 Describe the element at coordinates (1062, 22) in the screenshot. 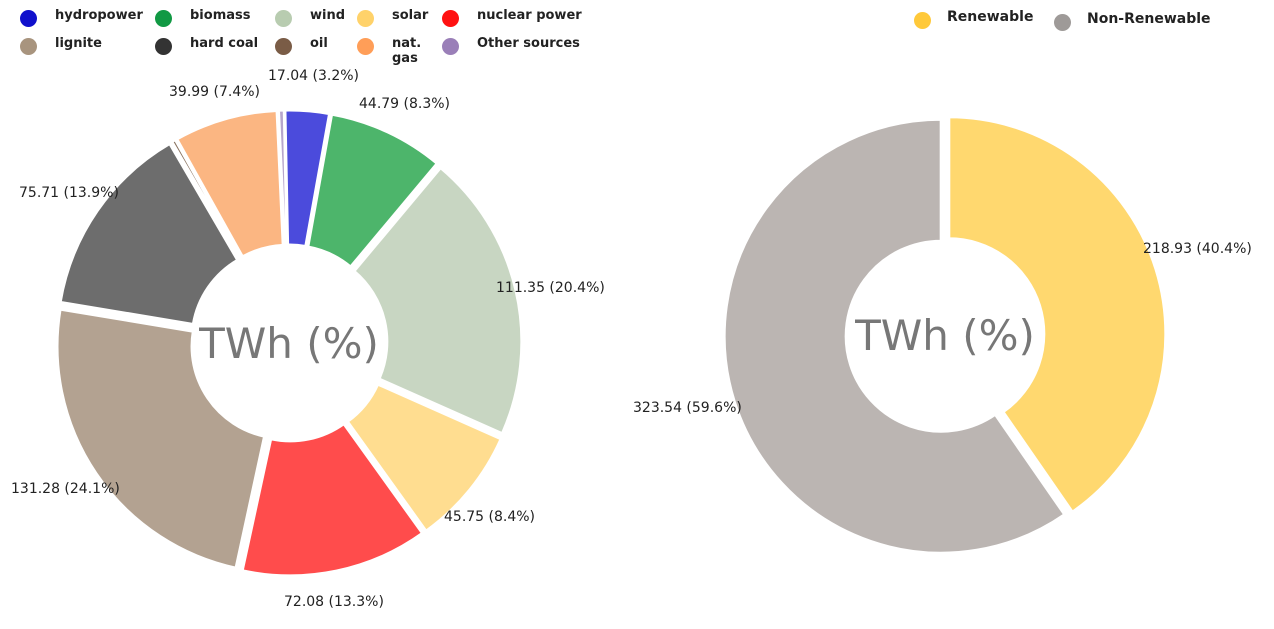

I see `legend-swatch-non-renewable` at that location.